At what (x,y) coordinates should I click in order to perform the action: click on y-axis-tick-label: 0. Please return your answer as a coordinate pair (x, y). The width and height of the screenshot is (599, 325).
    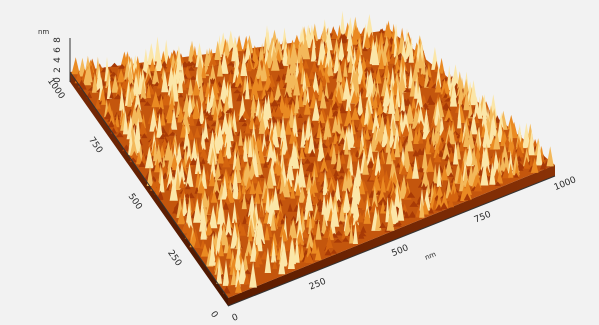
    Looking at the image, I should click on (214, 315).